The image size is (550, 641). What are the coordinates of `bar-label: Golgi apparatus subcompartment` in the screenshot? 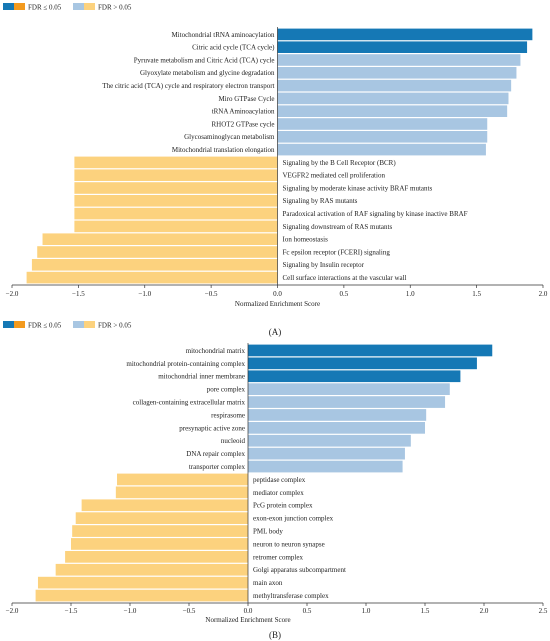 It's located at (299, 570).